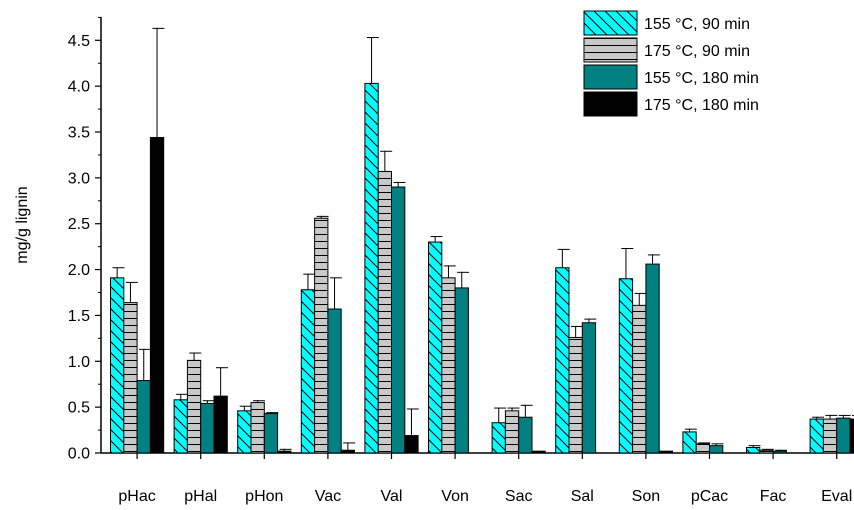 This screenshot has width=854, height=510. Describe the element at coordinates (392, 496) in the screenshot. I see `x-tick-label: Val` at that location.